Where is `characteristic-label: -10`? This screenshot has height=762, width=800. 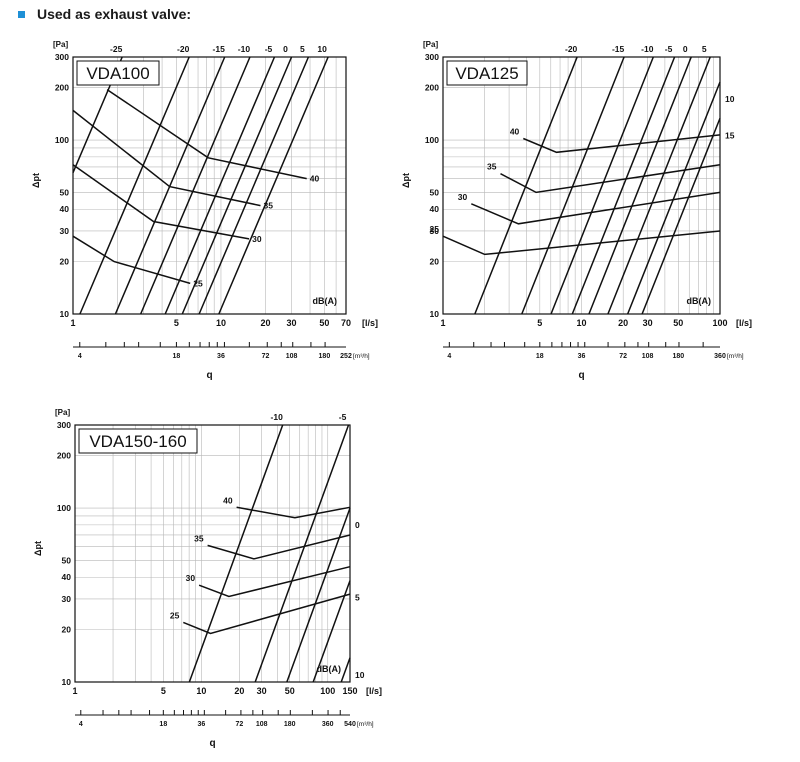 characteristic-label: -10 is located at coordinates (277, 417).